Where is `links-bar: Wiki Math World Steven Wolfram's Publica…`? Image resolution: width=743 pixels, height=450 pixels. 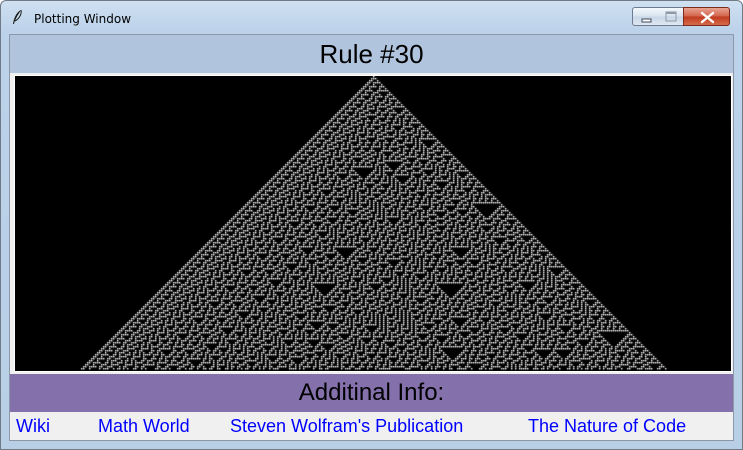
links-bar: Wiki Math World Steven Wolfram's Publica… is located at coordinates (371, 426).